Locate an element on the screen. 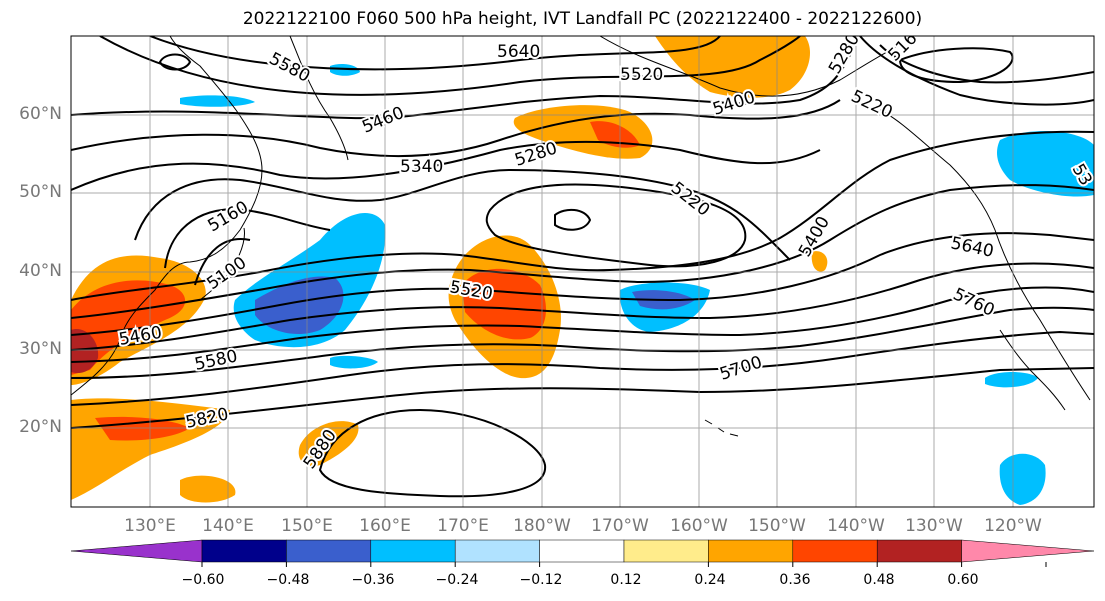 This screenshot has height=601, width=1105. lat-label: 50°N is located at coordinates (40, 192).